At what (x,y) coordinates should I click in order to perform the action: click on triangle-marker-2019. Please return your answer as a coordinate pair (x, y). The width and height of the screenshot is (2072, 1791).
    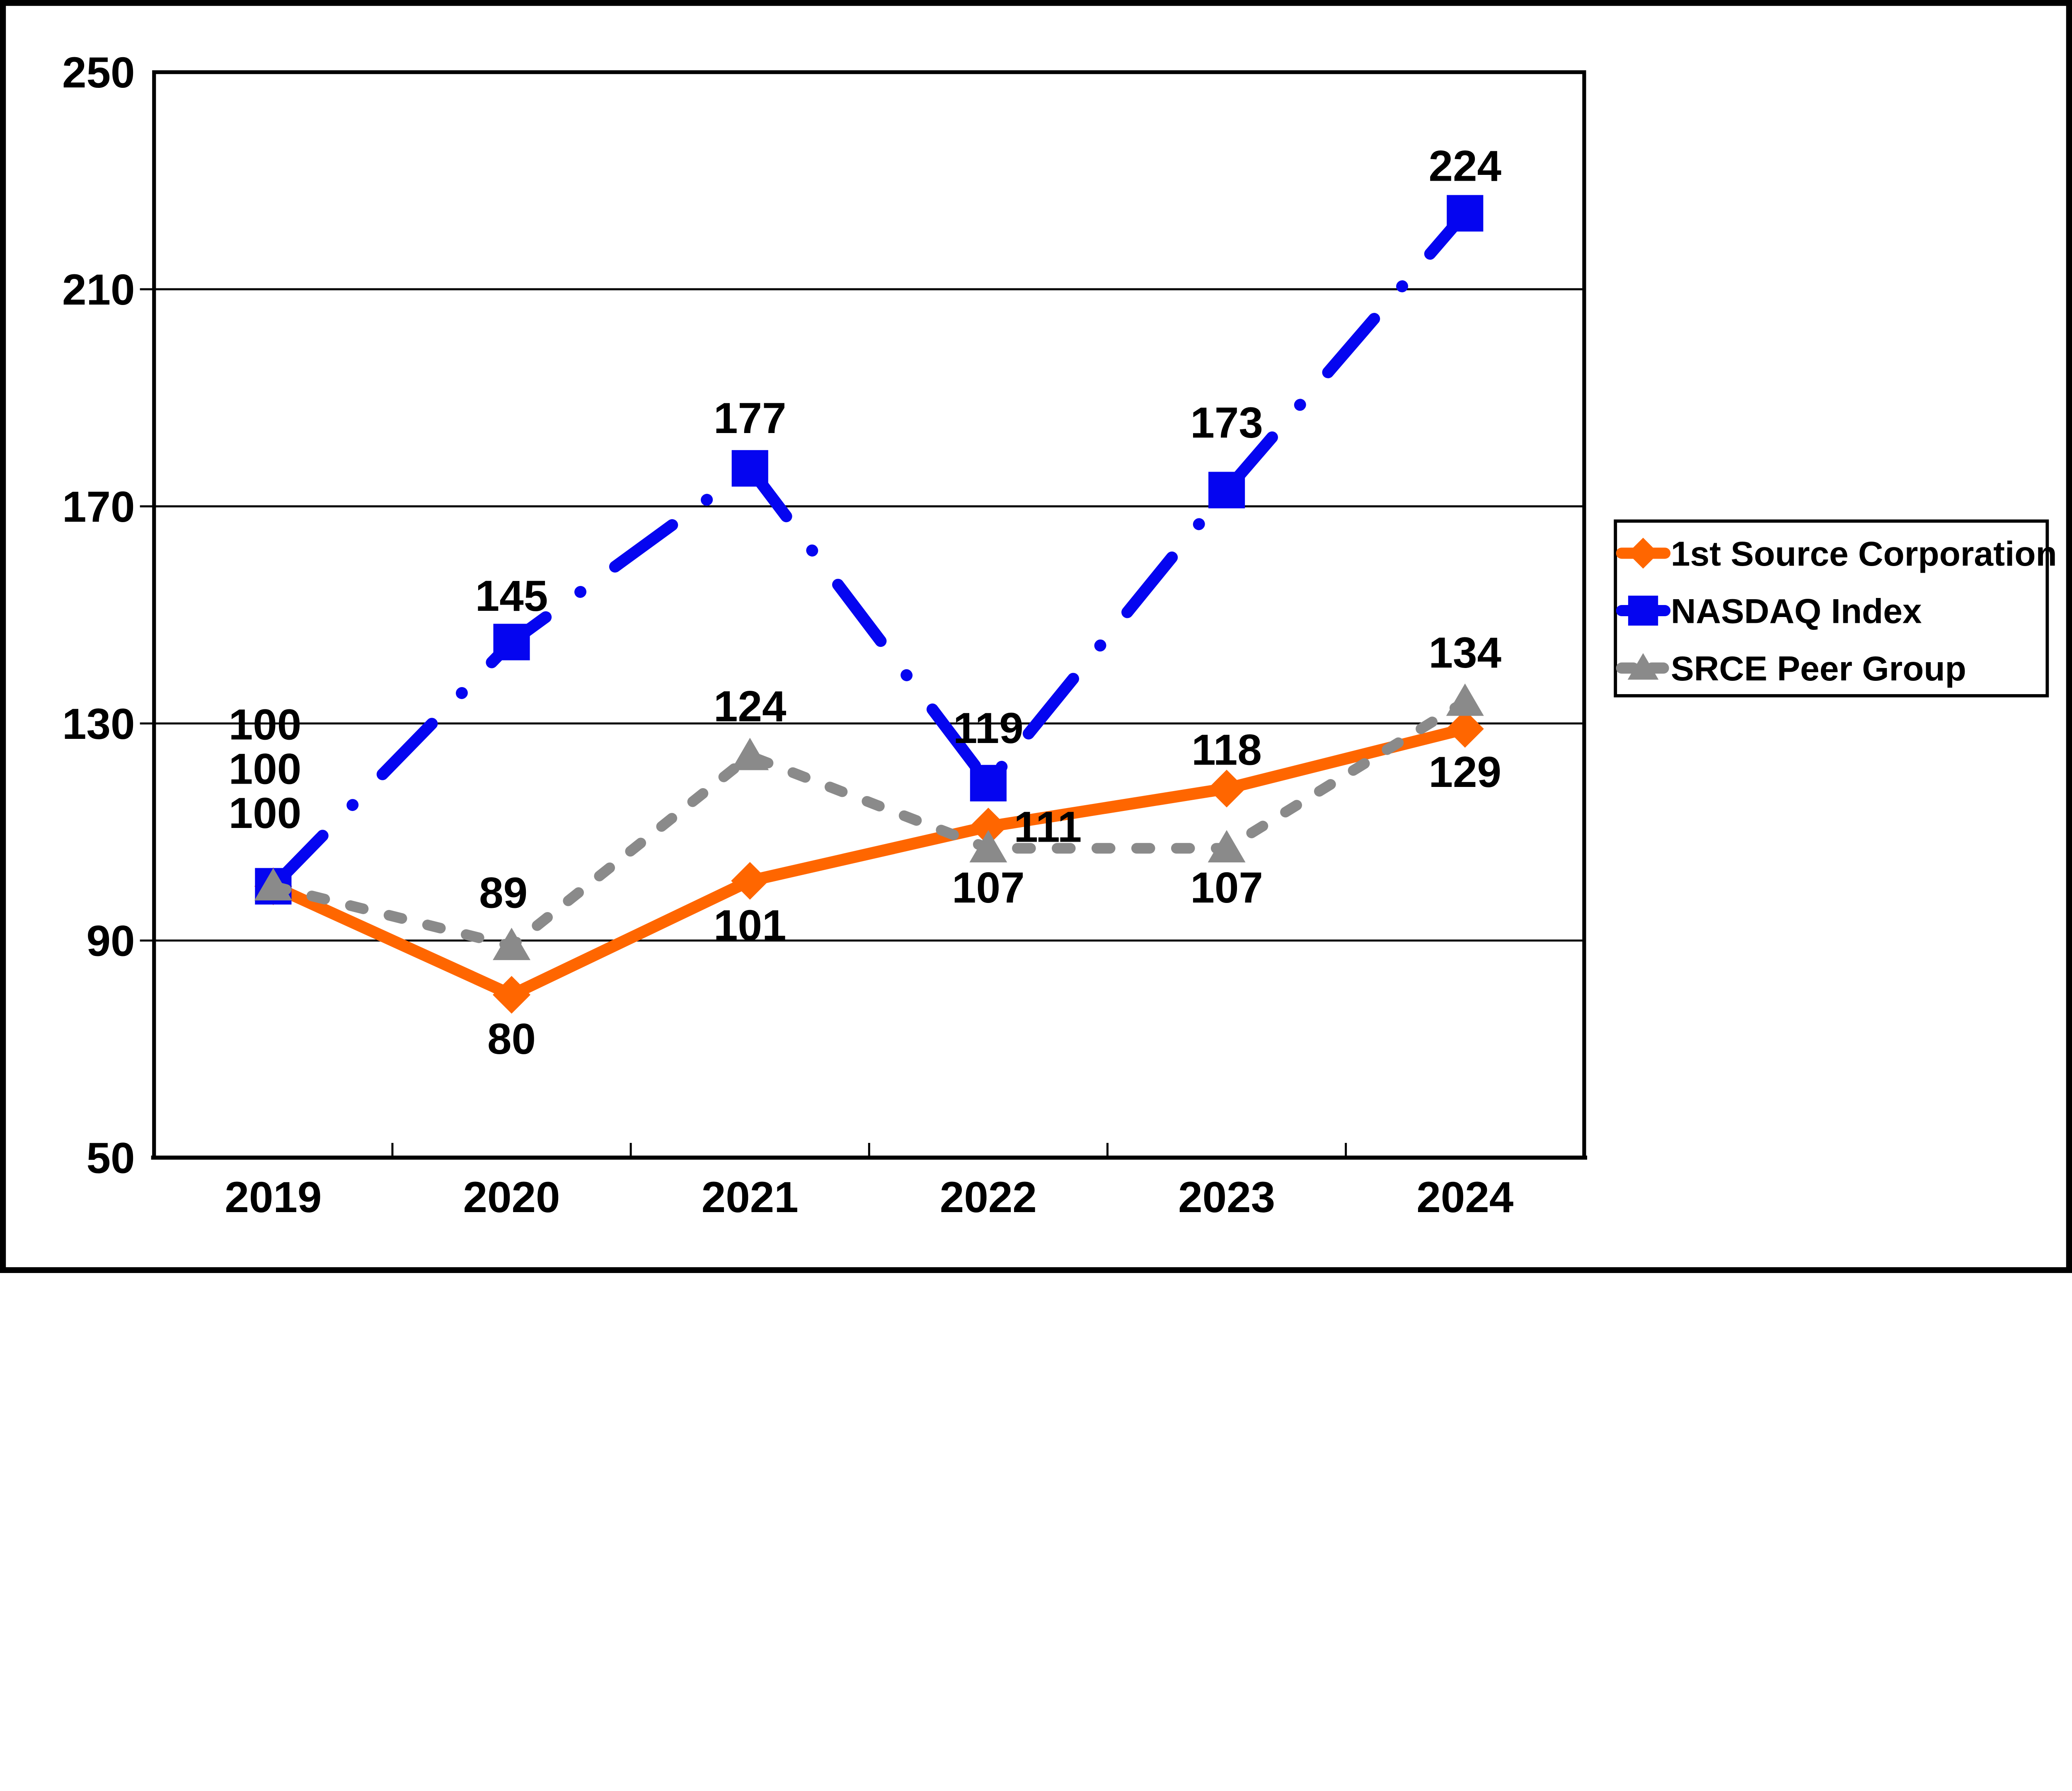
    Looking at the image, I should click on (273, 884).